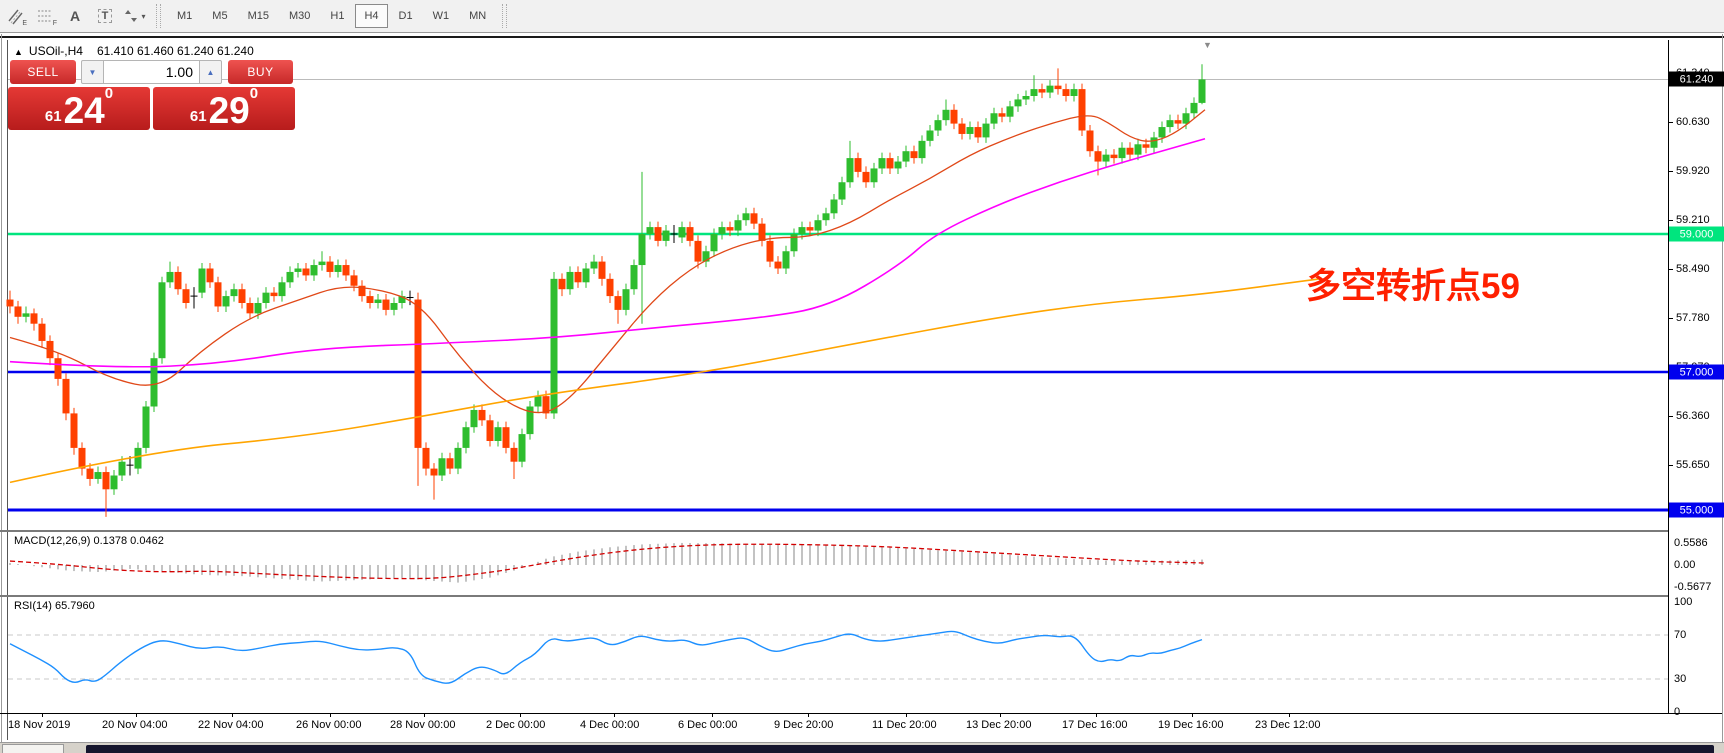 The image size is (1724, 753). Describe the element at coordinates (258, 16) in the screenshot. I see `timeframe-button-m15: M15` at that location.